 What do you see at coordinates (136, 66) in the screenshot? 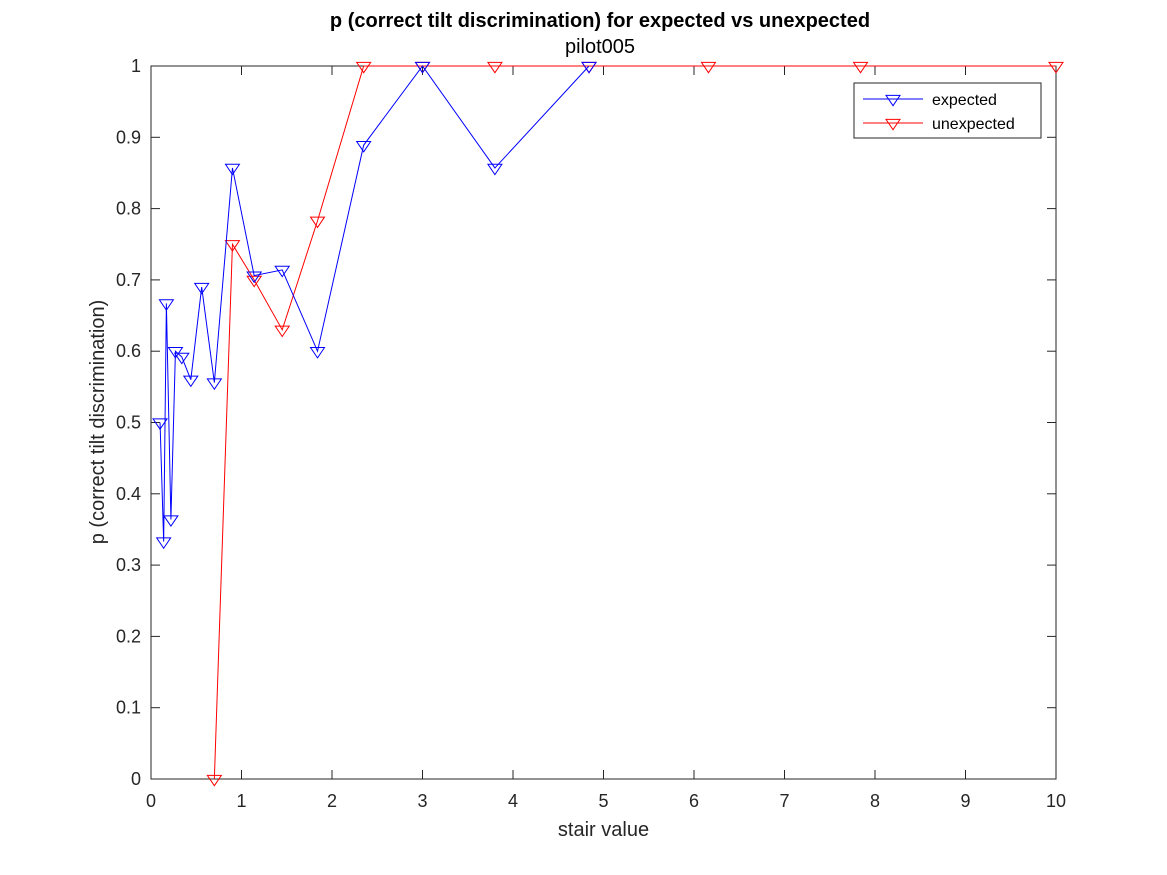
I see `y-tick-label: 1` at bounding box center [136, 66].